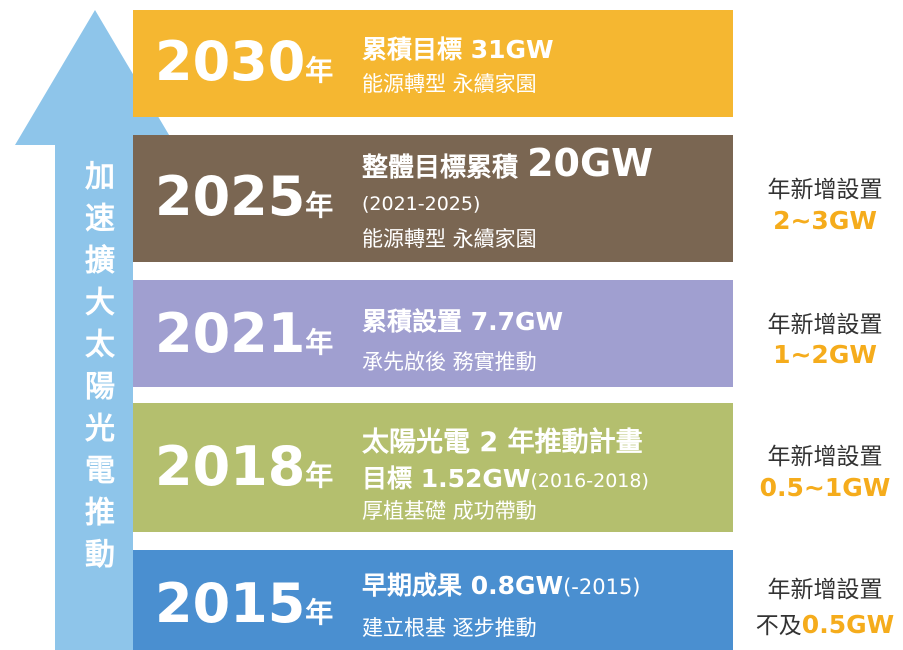 The width and height of the screenshot is (903, 650). What do you see at coordinates (589, 481) in the screenshot?
I see `text: (2016-2018)` at bounding box center [589, 481].